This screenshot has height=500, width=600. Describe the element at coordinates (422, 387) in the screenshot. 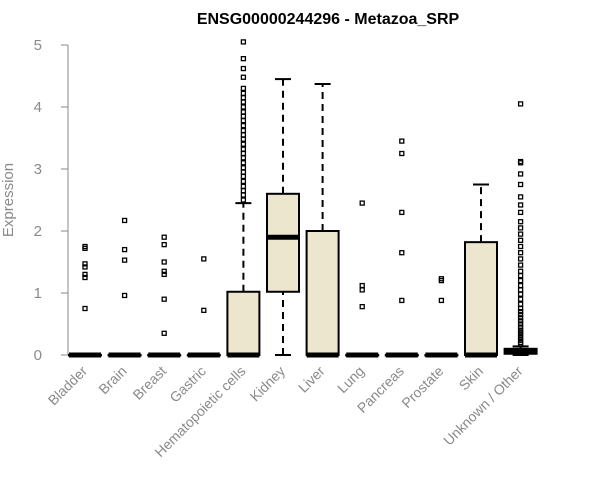

I see `x-tick-label: Prostate` at that location.